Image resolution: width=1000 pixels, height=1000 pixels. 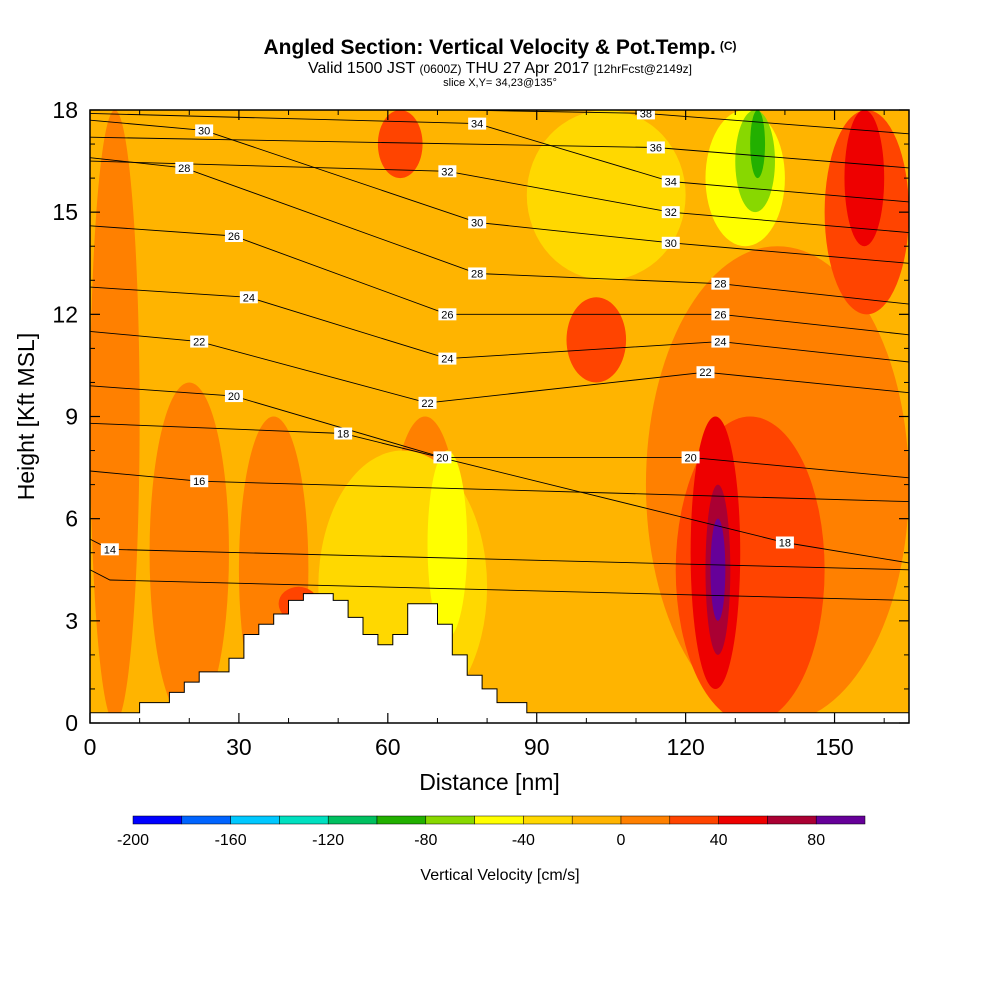 What do you see at coordinates (523, 840) in the screenshot?
I see `colorbar-tick-label: -40` at bounding box center [523, 840].